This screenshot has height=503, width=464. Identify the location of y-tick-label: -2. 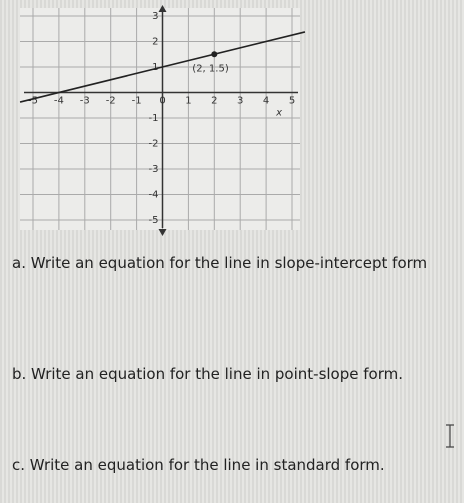
(154, 144).